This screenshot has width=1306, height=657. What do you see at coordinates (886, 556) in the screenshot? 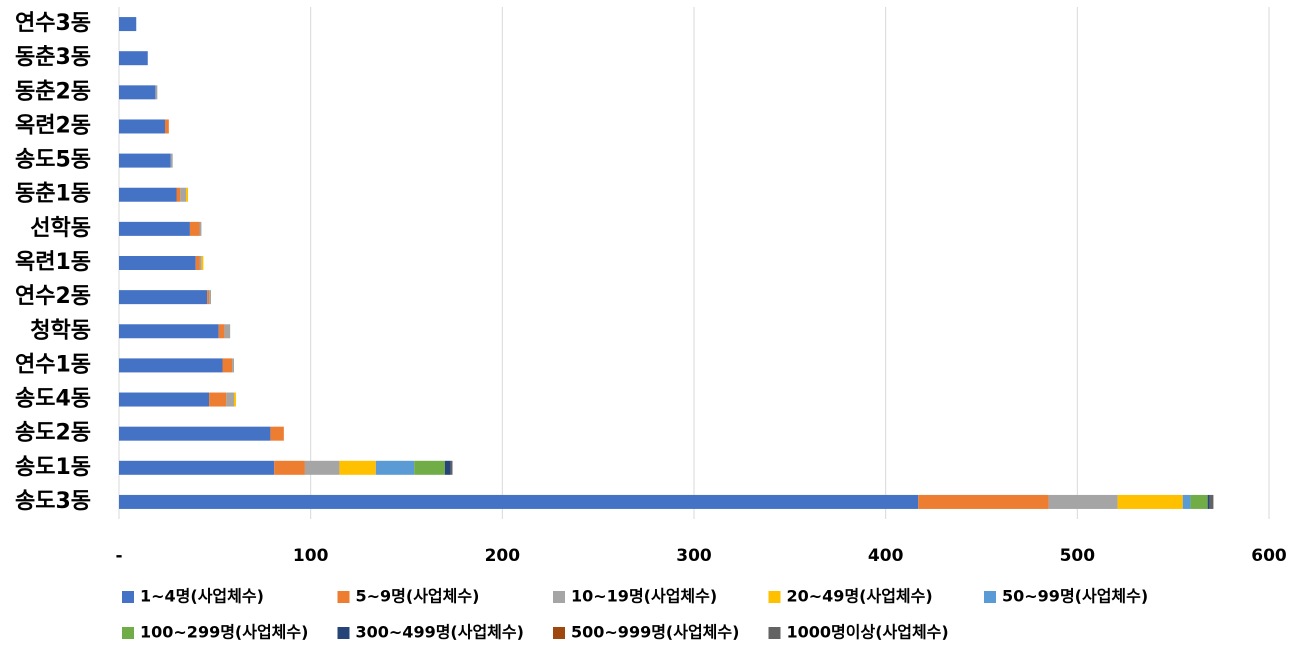
I see `x-tick-label: 400` at bounding box center [886, 556].